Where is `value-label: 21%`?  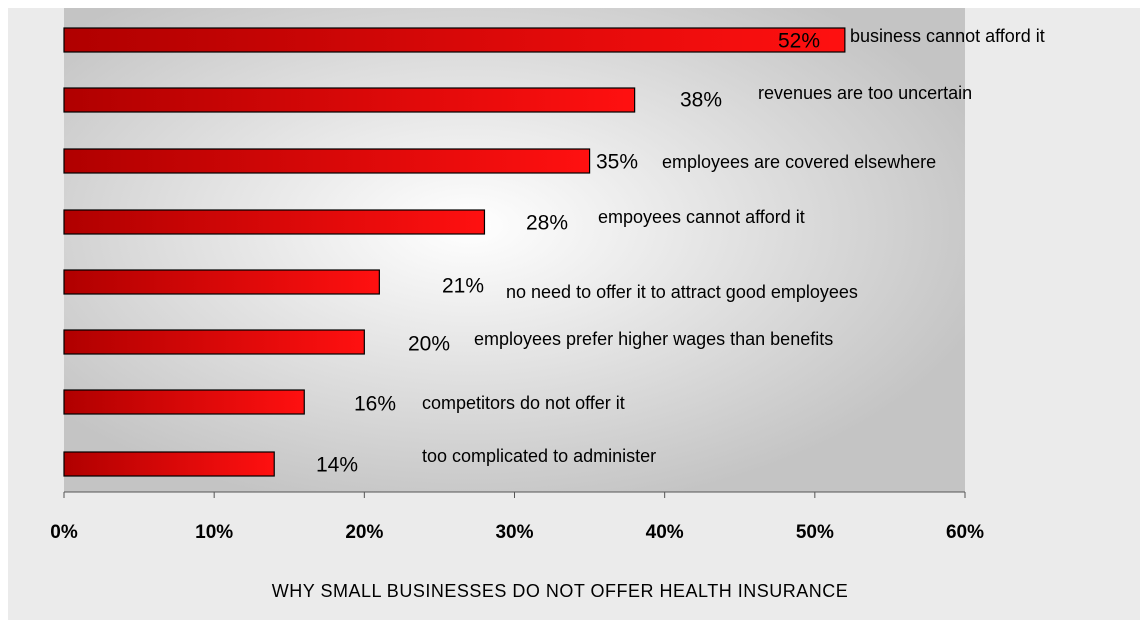
value-label: 21% is located at coordinates (463, 286).